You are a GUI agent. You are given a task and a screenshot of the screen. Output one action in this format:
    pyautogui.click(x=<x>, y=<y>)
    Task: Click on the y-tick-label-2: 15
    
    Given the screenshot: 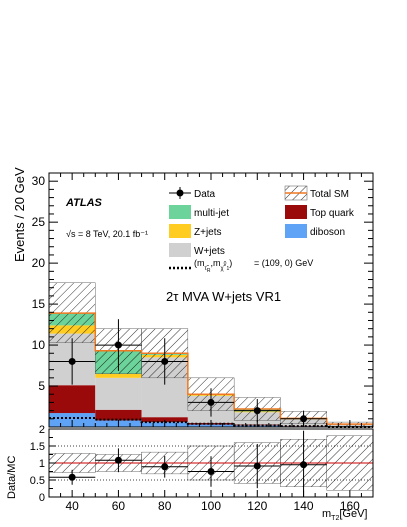 What is the action you would take?
    pyautogui.click(x=39, y=304)
    